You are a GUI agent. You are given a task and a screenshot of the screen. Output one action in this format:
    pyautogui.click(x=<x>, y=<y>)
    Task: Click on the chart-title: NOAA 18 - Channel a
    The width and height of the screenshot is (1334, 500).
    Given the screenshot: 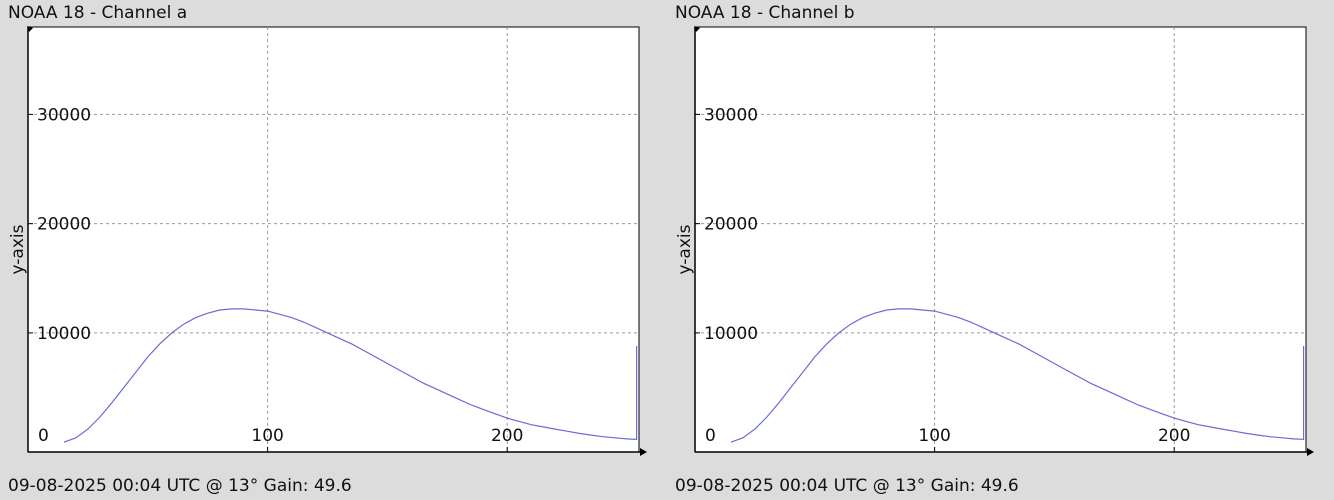 What is the action you would take?
    pyautogui.click(x=98, y=13)
    